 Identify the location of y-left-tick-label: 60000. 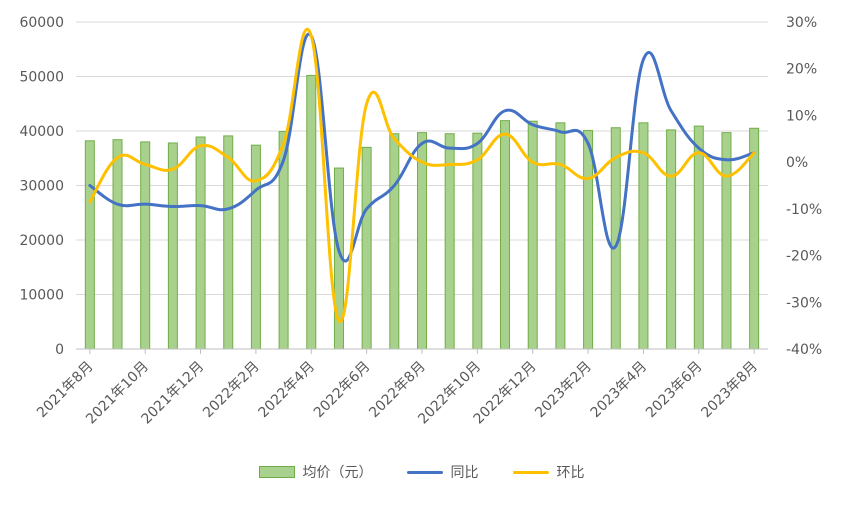
(41, 23).